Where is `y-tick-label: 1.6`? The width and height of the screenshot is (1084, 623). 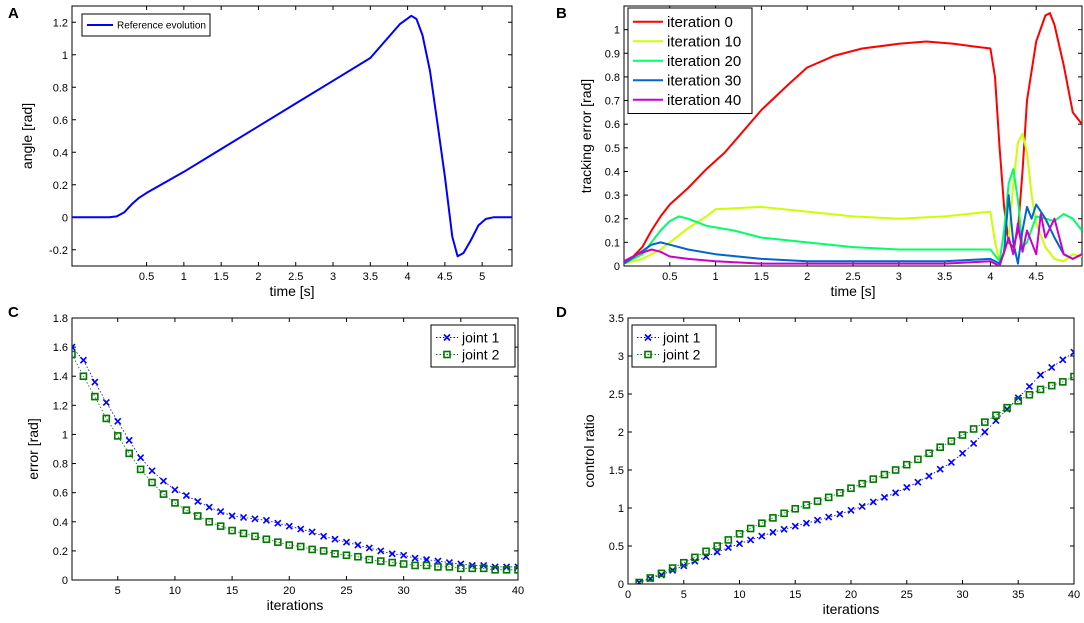 y-tick-label: 1.6 is located at coordinates (60, 348).